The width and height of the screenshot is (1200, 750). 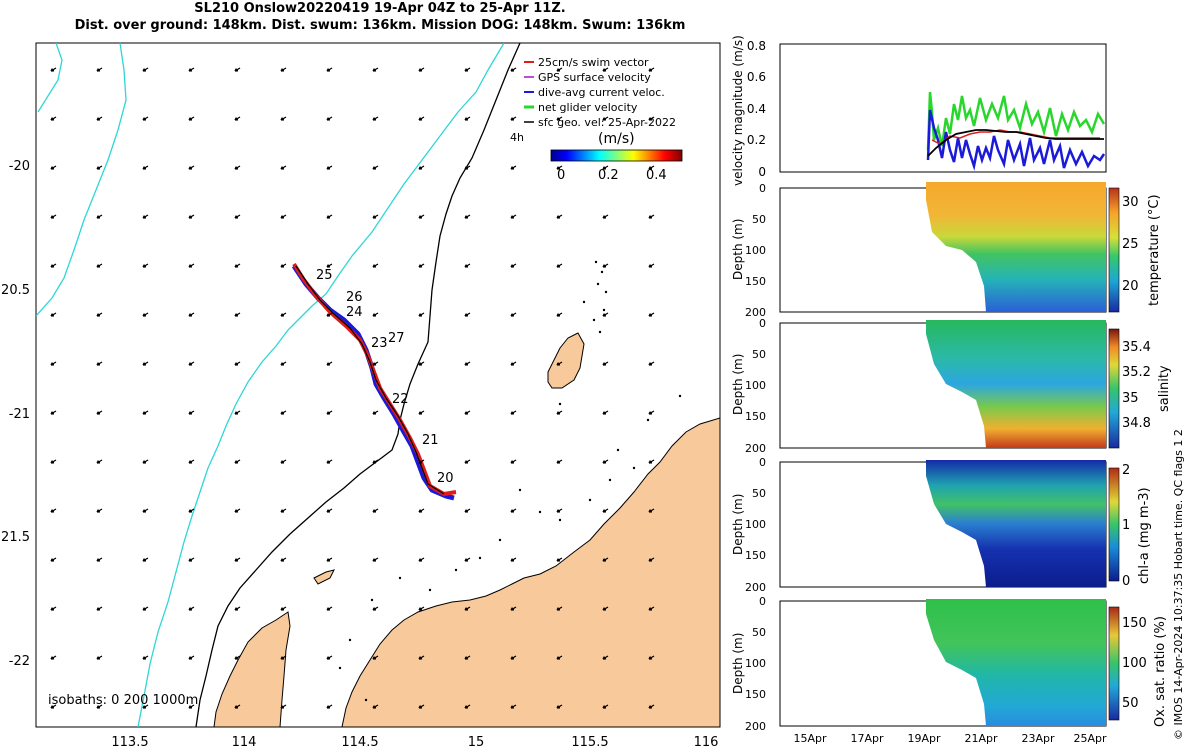 What do you see at coordinates (324, 275) in the screenshot?
I see `day-label-25: 25` at bounding box center [324, 275].